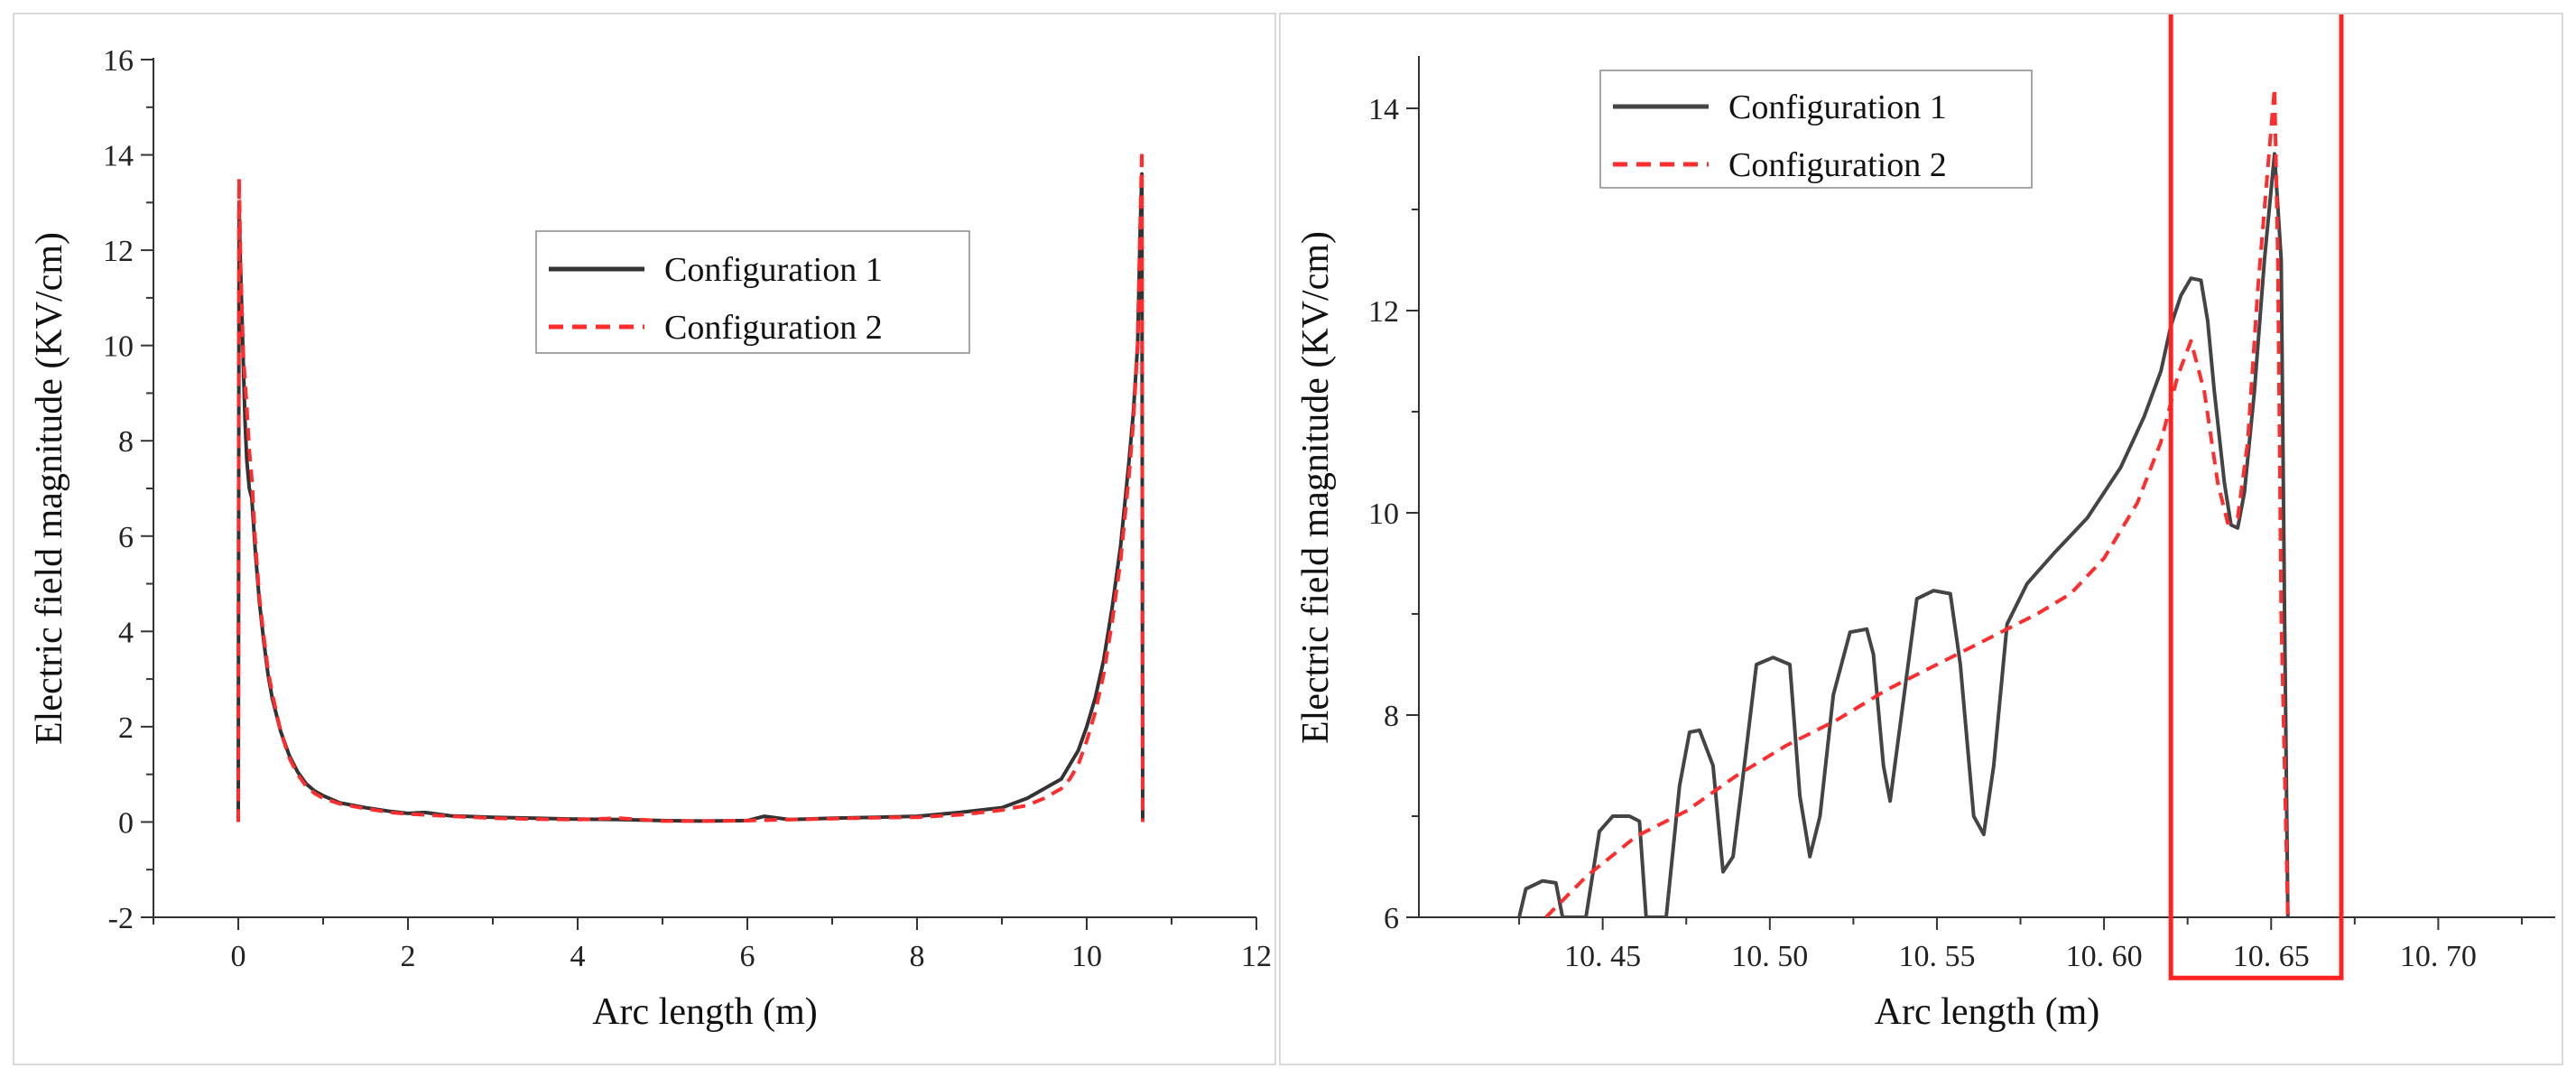 The height and width of the screenshot is (1078, 2576). What do you see at coordinates (126, 728) in the screenshot?
I see `y-tick-label: 2` at bounding box center [126, 728].